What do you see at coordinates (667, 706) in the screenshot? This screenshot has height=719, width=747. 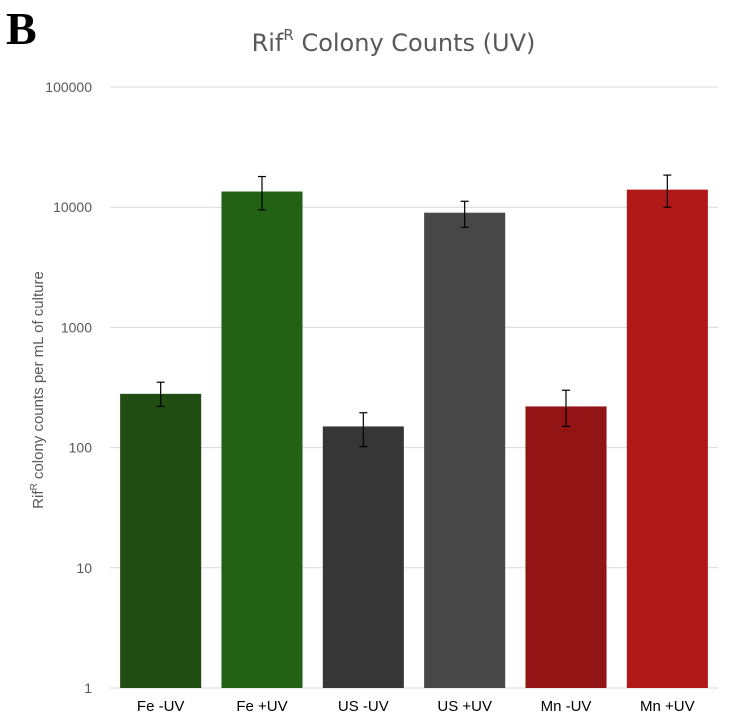 I see `x-tick-label: Mn +UV` at bounding box center [667, 706].